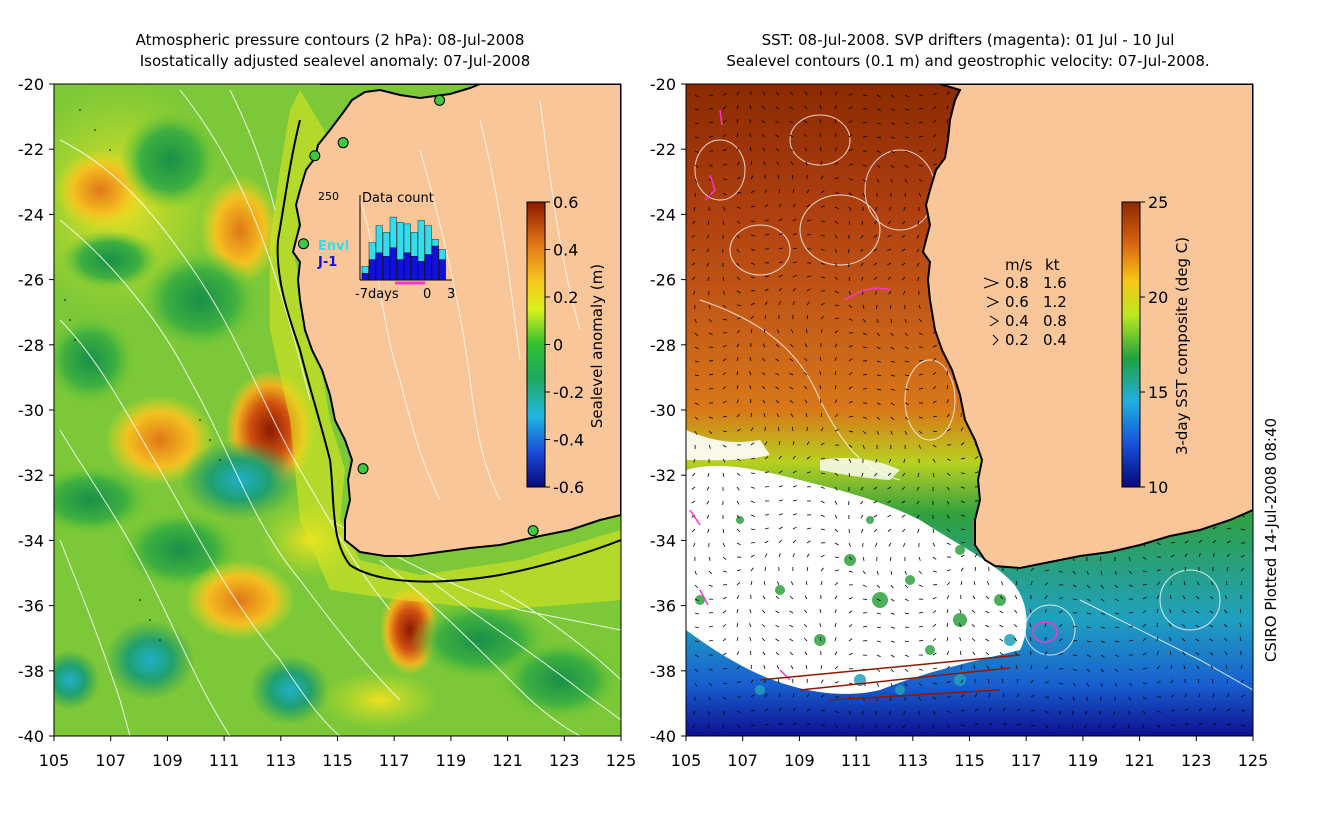 The height and width of the screenshot is (814, 1320). What do you see at coordinates (663, 540) in the screenshot?
I see `right-lat-tick: -34` at bounding box center [663, 540].